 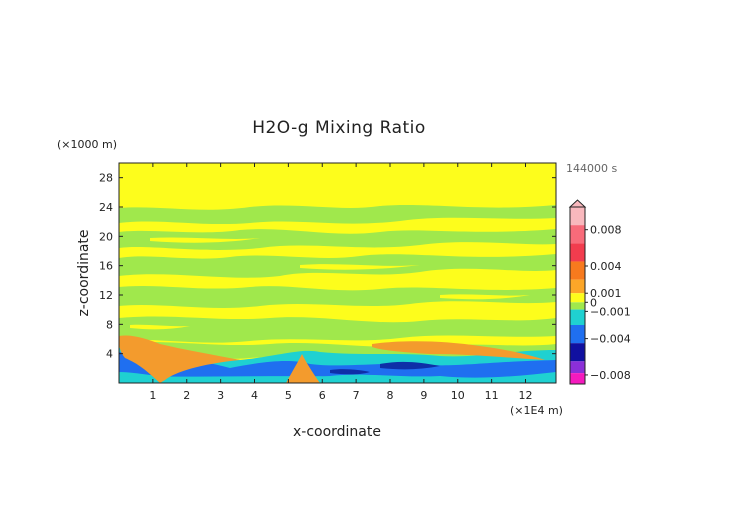 What do you see at coordinates (337, 215) in the screenshot?
I see `green-band-24km` at bounding box center [337, 215].